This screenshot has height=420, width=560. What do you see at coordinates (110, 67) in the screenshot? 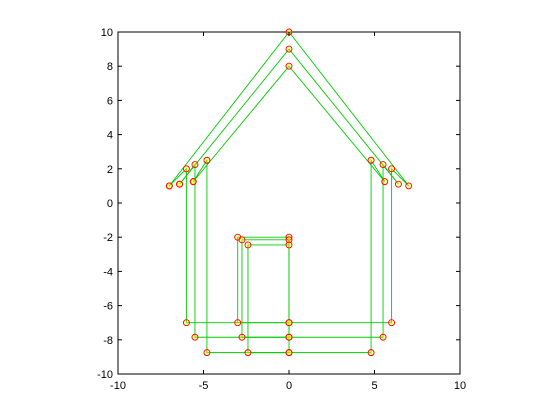
I see `y-tick-label: 8` at bounding box center [110, 67].